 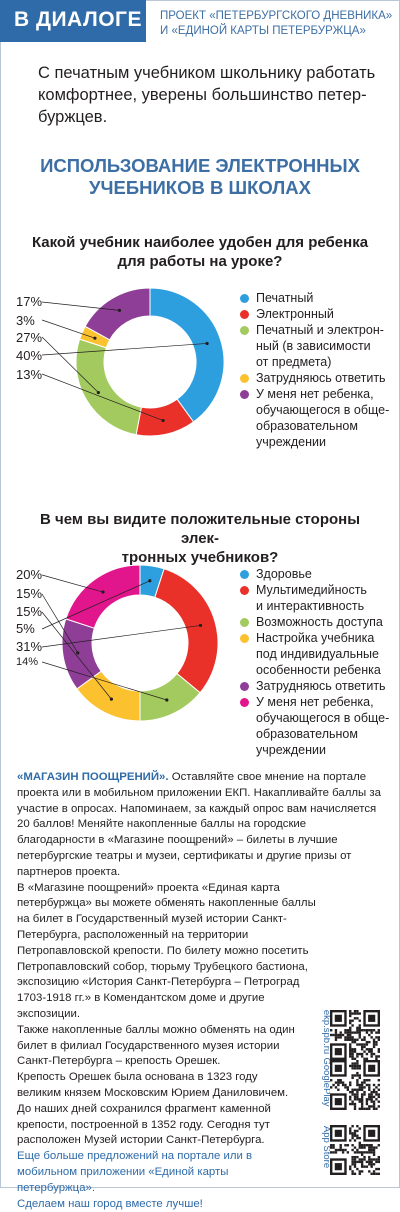 I want to click on legend-label-line: и интерактивность, so click(x=310, y=606).